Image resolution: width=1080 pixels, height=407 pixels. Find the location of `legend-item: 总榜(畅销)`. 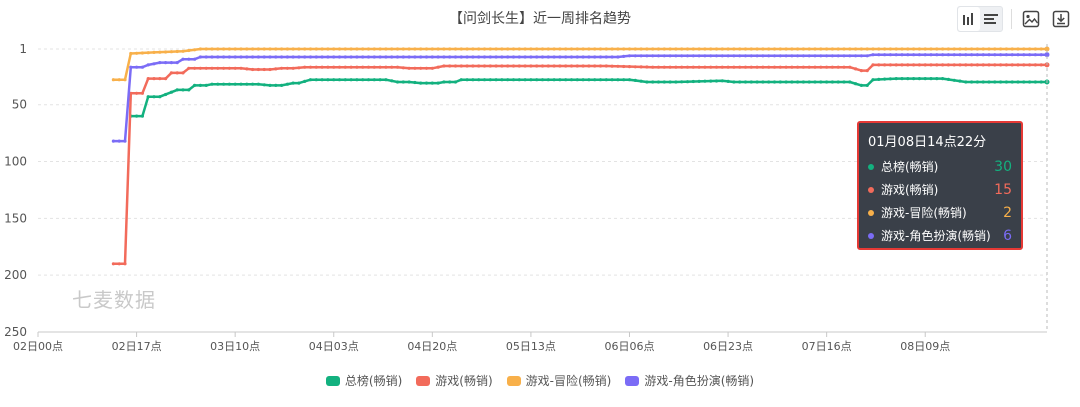

legend-item: 总榜(畅销) is located at coordinates (363, 380).